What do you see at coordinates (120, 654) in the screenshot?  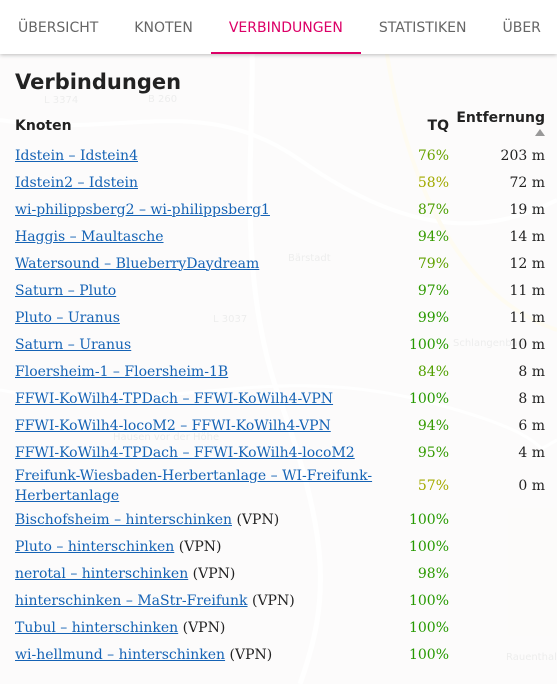 I see `link: wi-hellmund – hinterschinken` at bounding box center [120, 654].